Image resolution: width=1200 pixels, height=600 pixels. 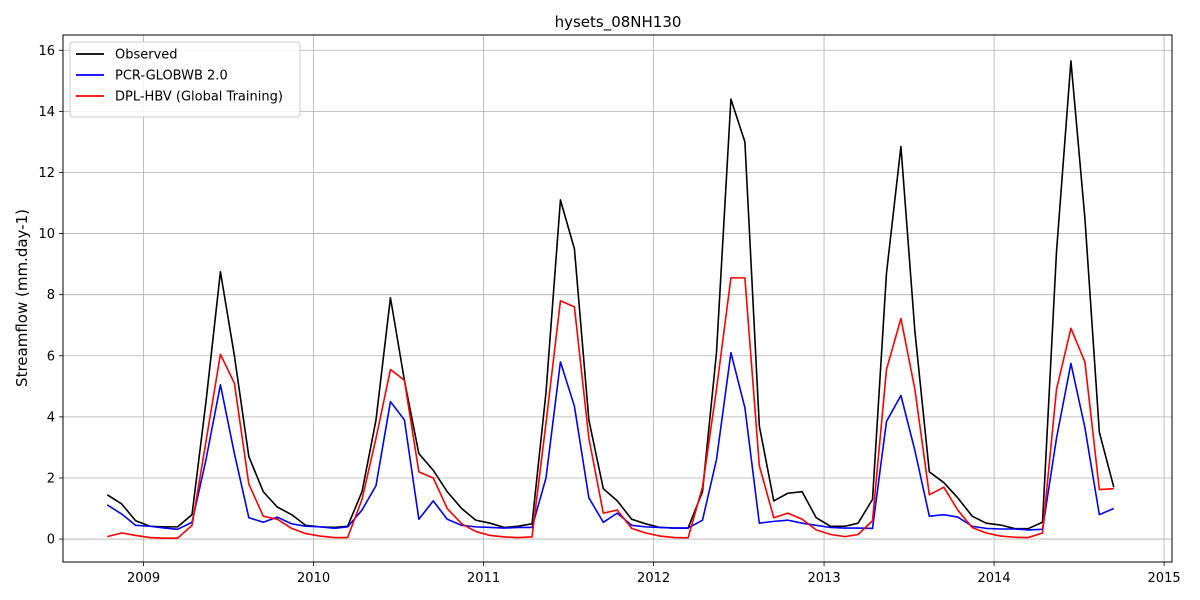 I want to click on y-tick-label: 8, so click(x=51, y=295).